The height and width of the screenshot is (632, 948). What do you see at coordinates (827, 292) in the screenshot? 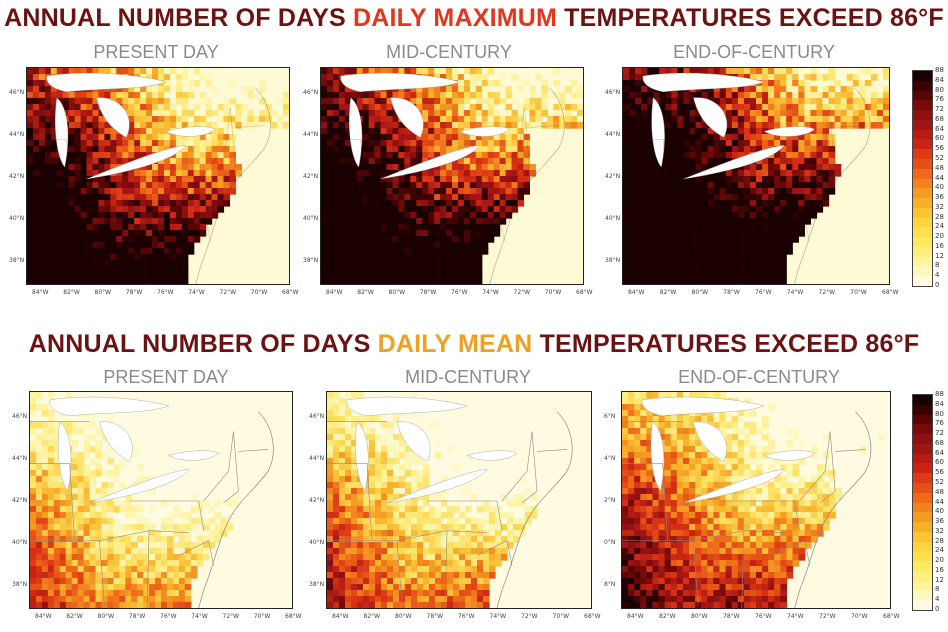
I see `longitude-label: 72°W` at bounding box center [827, 292].